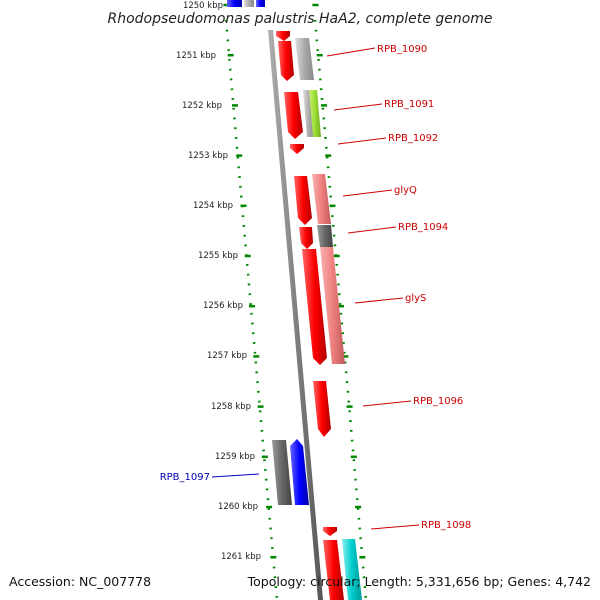 Image resolution: width=600 pixels, height=600 pixels. Describe the element at coordinates (283, 36) in the screenshot. I see `gene-red-arrow-1090a` at that location.